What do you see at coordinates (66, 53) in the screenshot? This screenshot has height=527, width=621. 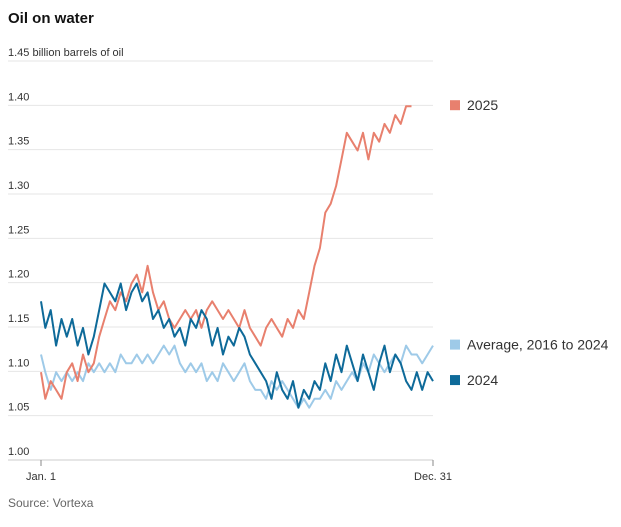 I see `y-tick-label: 1.45 billion barrels of oil` at bounding box center [66, 53].